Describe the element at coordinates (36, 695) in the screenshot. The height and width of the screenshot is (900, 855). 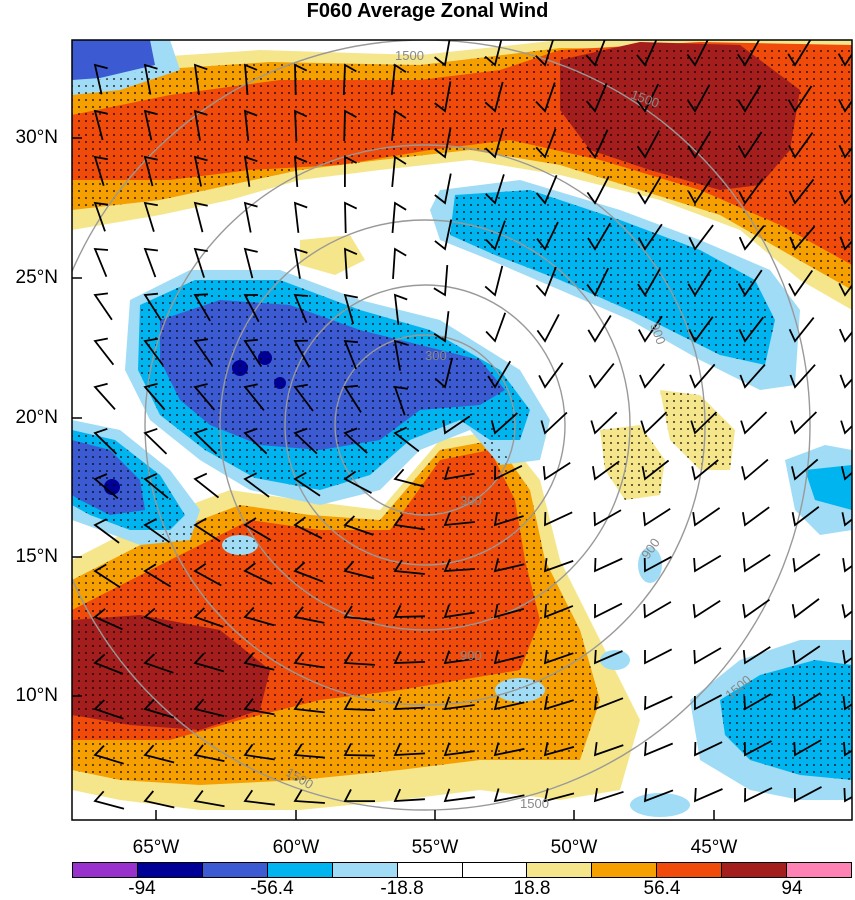
I see `lat-label: 10°N` at that location.